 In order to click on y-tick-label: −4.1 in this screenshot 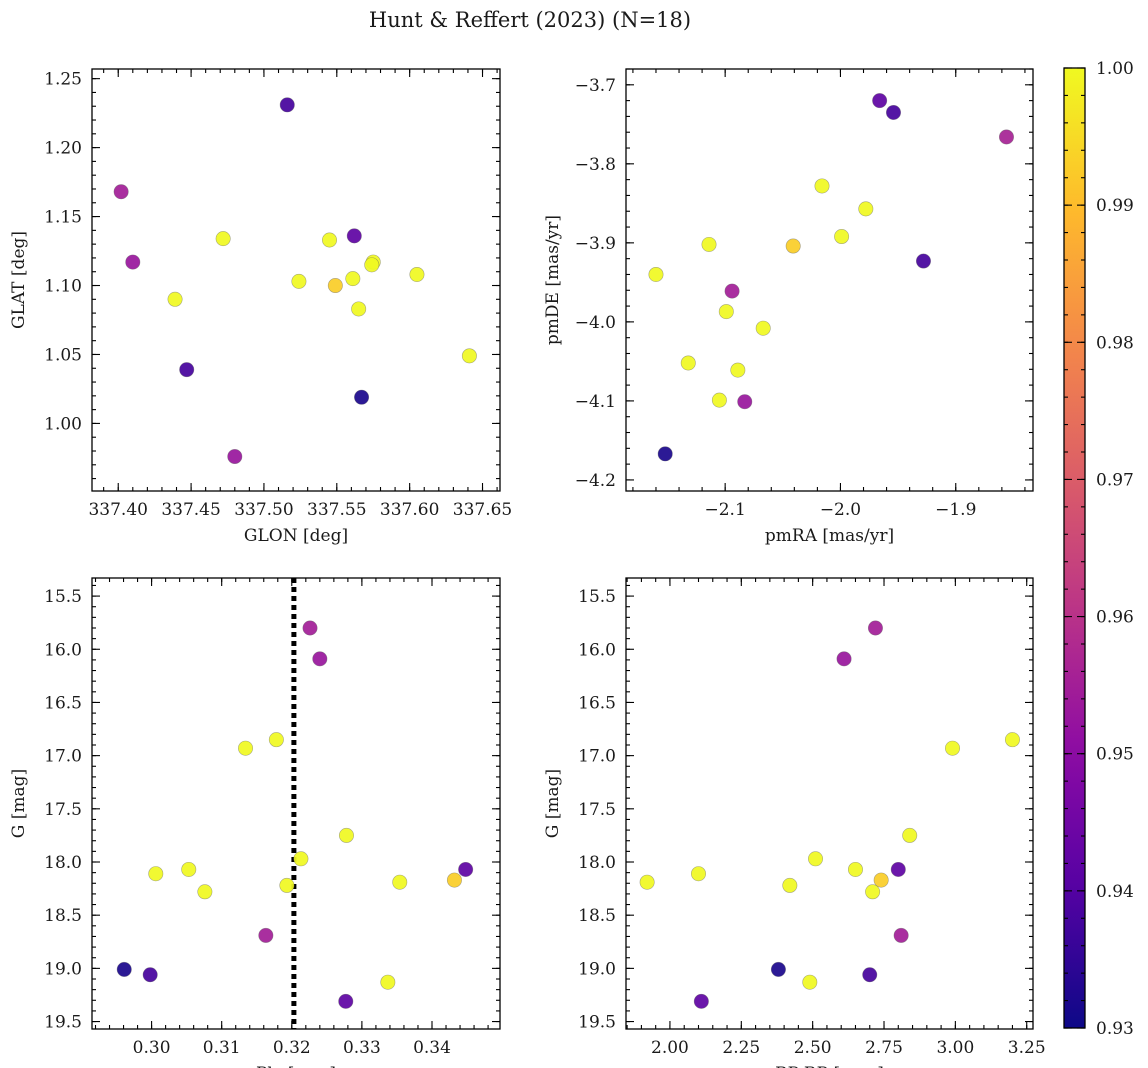, I will do `click(595, 402)`.